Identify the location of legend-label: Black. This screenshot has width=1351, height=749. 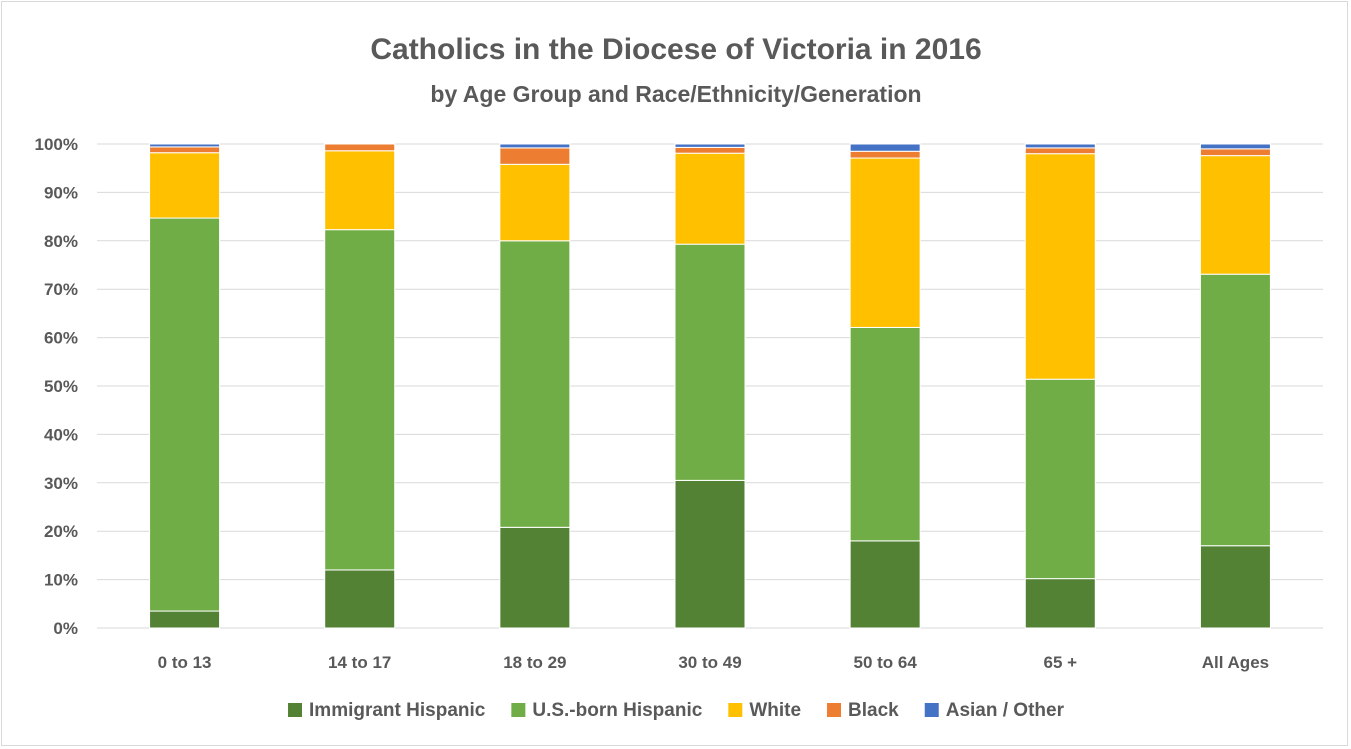
(873, 710).